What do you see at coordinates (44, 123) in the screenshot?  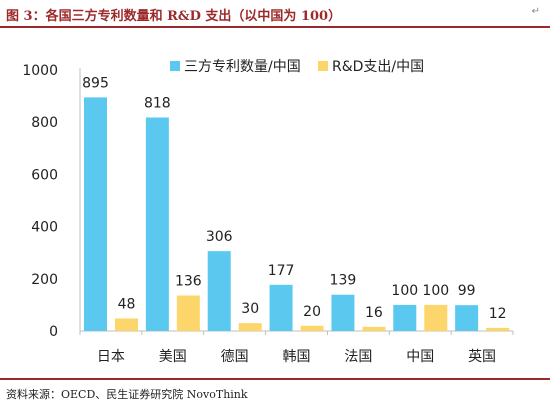 I see `y-tick-label: 800` at bounding box center [44, 123].